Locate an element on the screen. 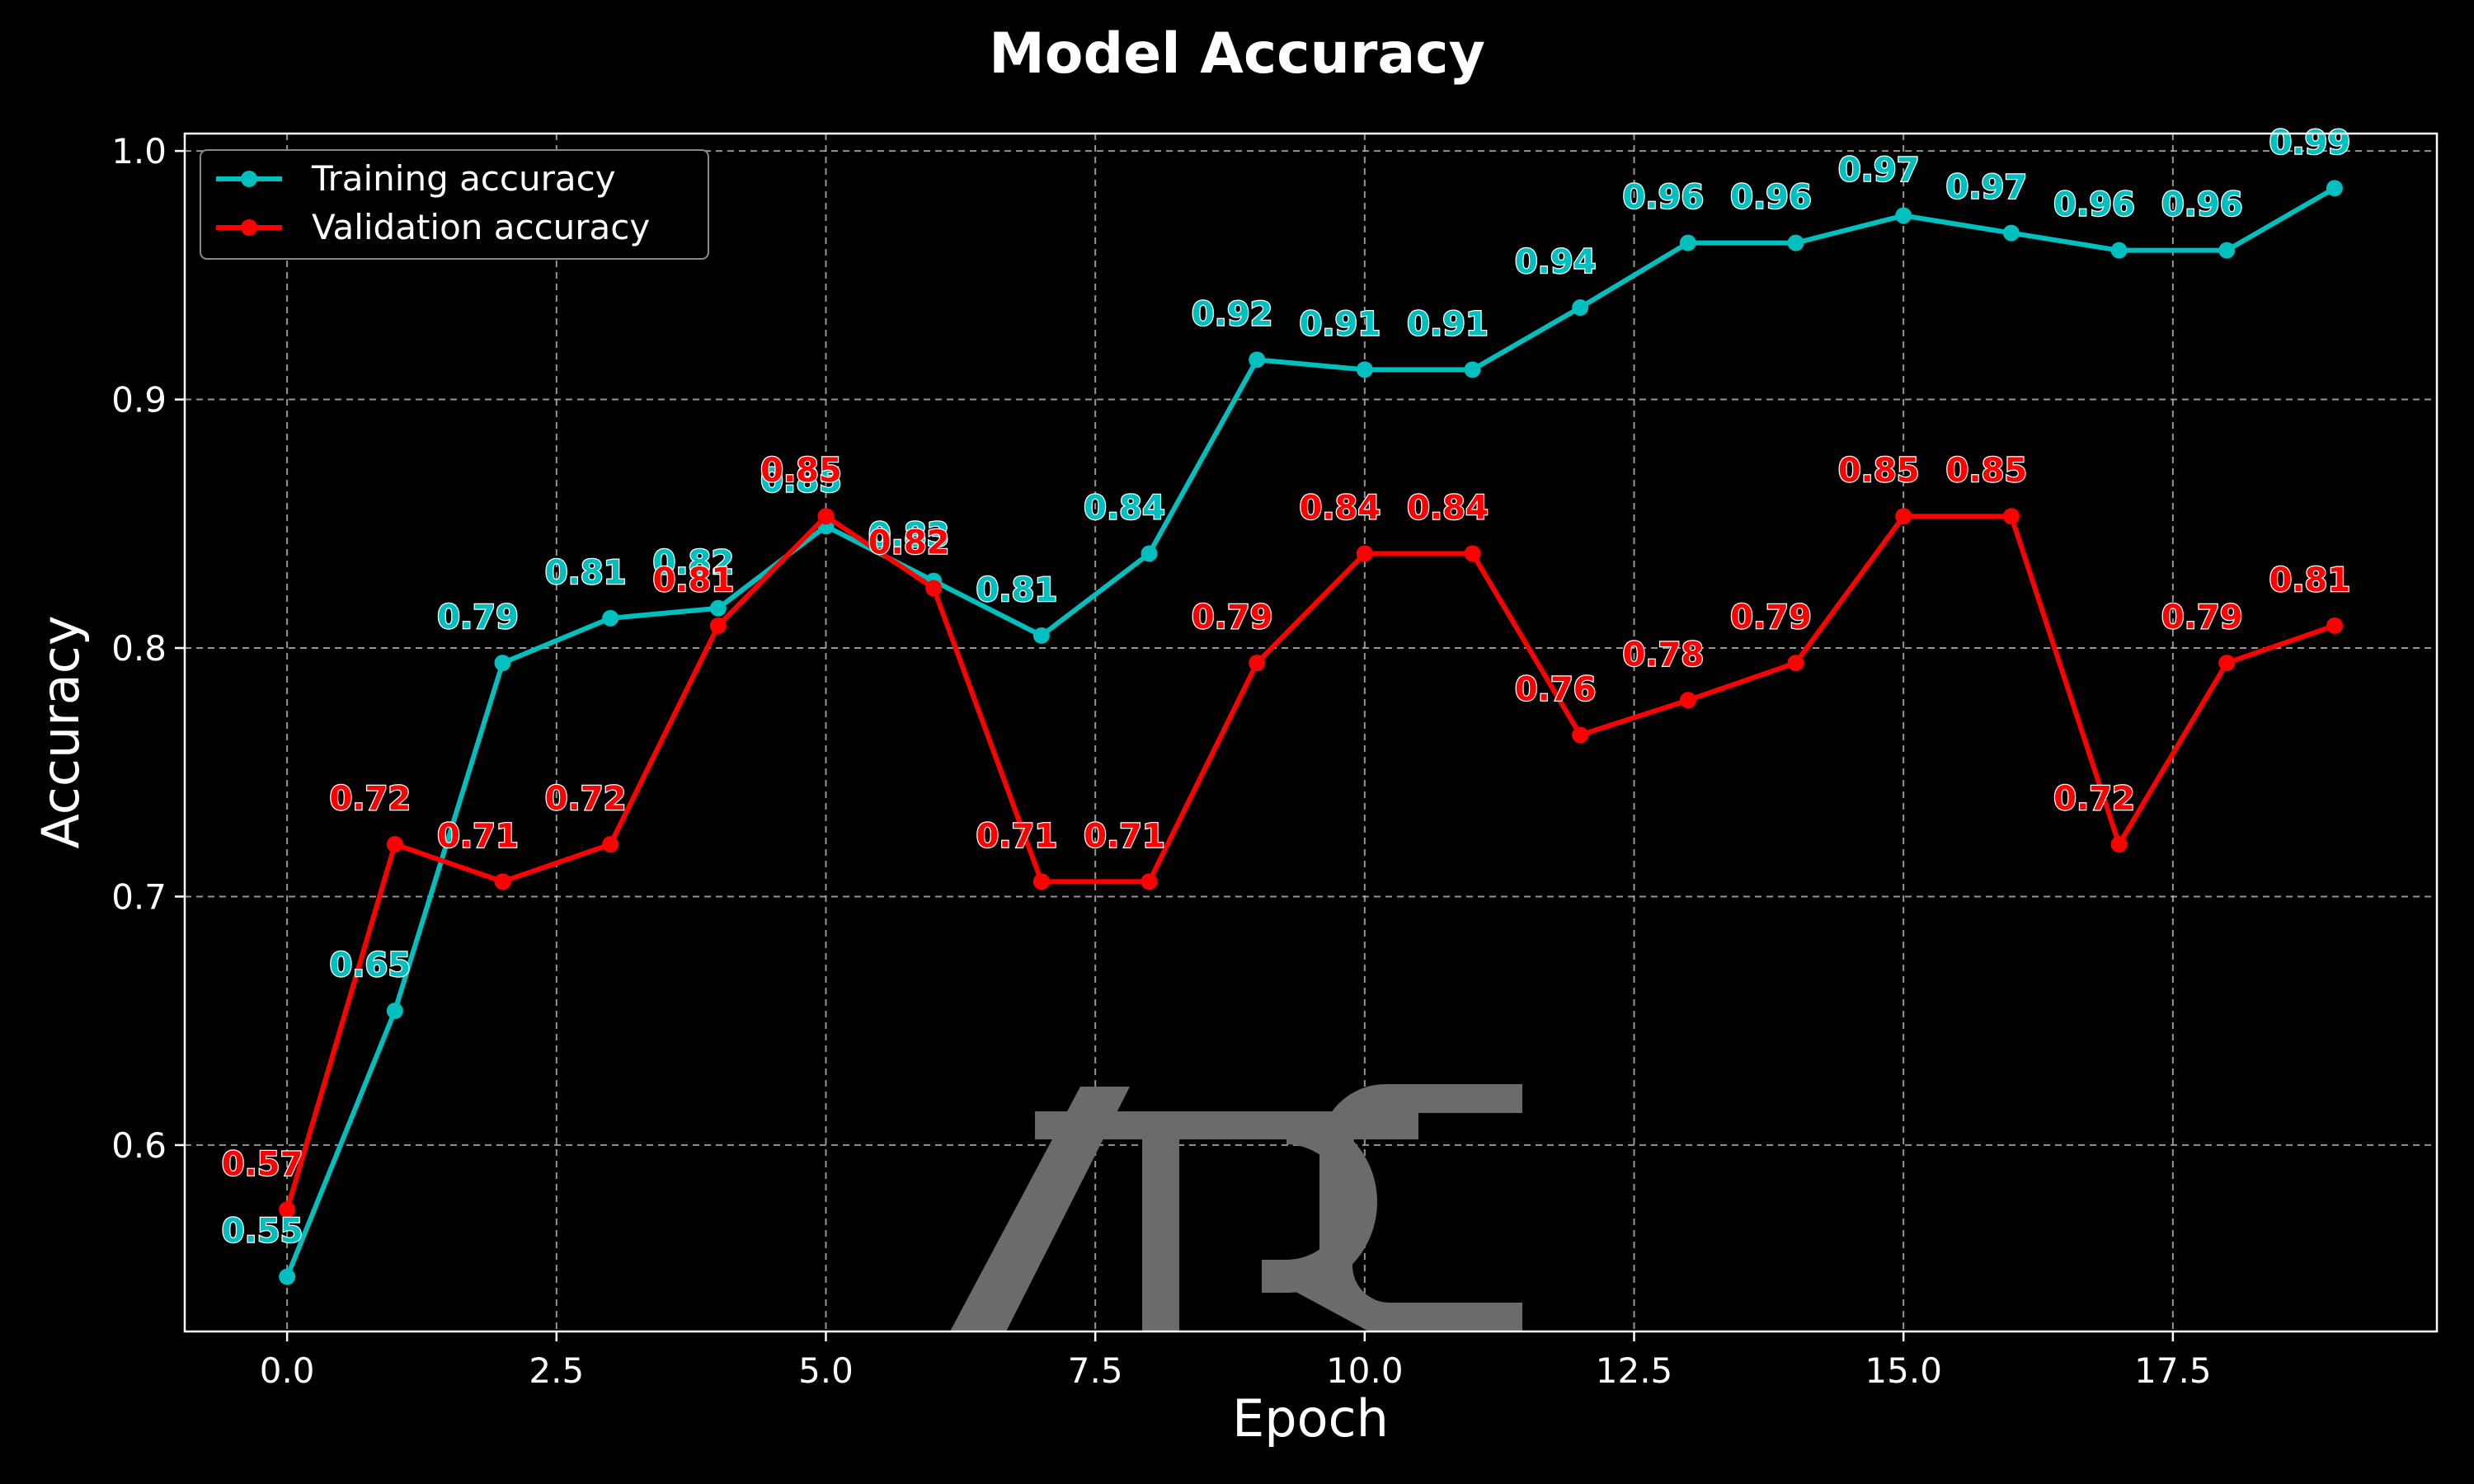  data-label-validation: 0.82 is located at coordinates (909, 543).